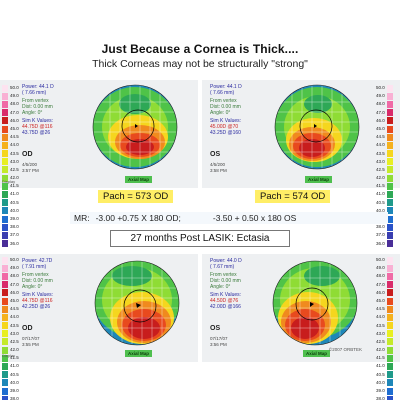  I want to click on scale-label: 41.5, so click(14, 186).